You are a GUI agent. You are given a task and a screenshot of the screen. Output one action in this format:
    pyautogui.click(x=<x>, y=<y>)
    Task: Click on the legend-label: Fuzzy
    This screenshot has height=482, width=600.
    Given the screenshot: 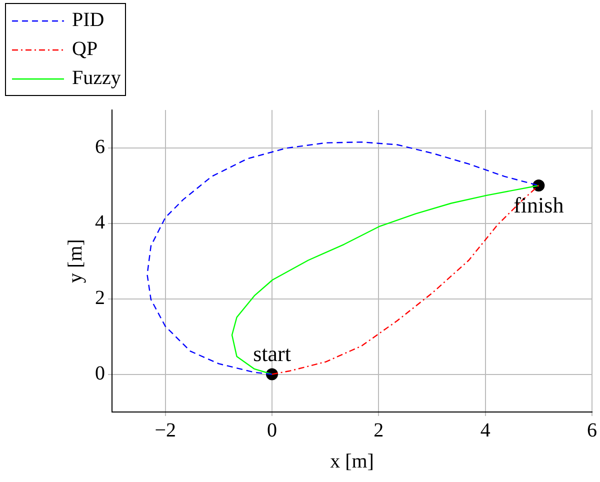 What is the action you would take?
    pyautogui.click(x=96, y=78)
    